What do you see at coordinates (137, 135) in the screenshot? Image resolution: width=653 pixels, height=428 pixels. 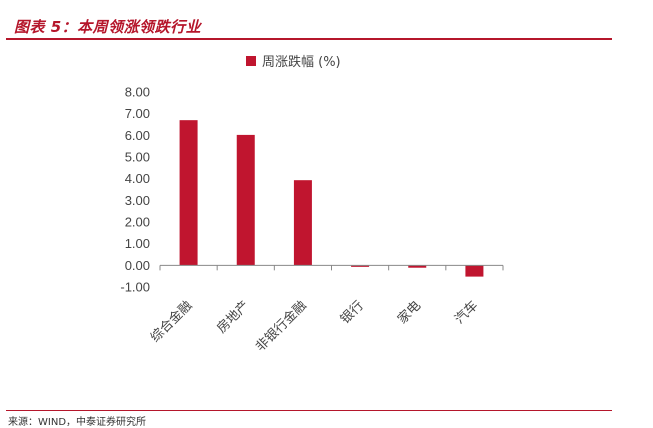 I see `y-tick-label: 6.00` at bounding box center [137, 135].